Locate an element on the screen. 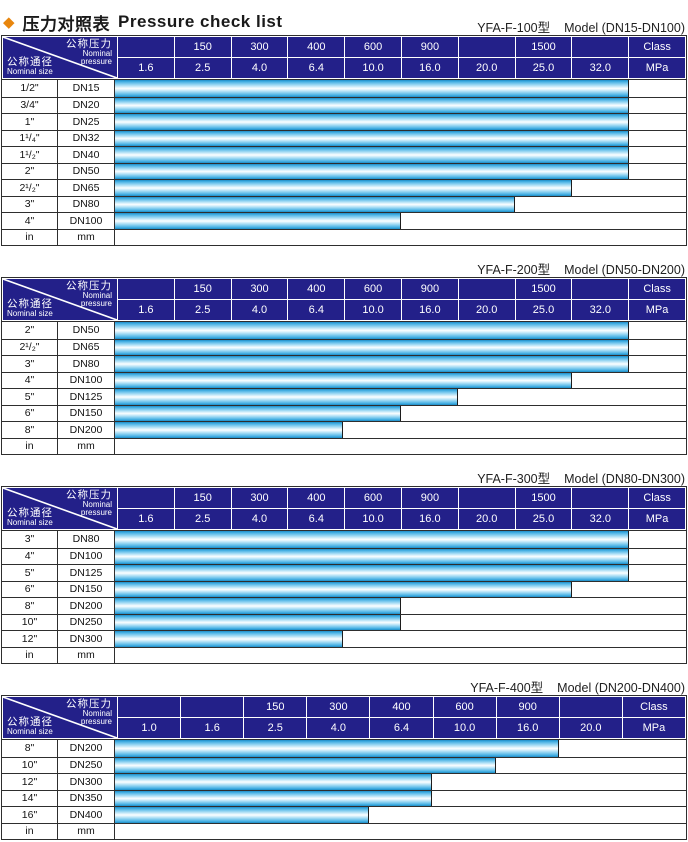  dn-cell: DN150 is located at coordinates (86, 589).